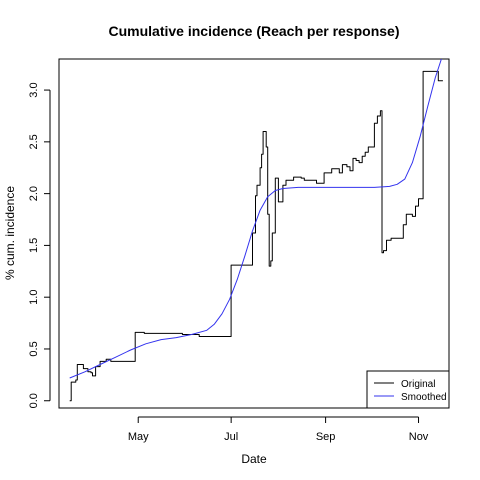 The width and height of the screenshot is (480, 480). Describe the element at coordinates (34, 245) in the screenshot. I see `y-tick-label: 1.5` at that location.